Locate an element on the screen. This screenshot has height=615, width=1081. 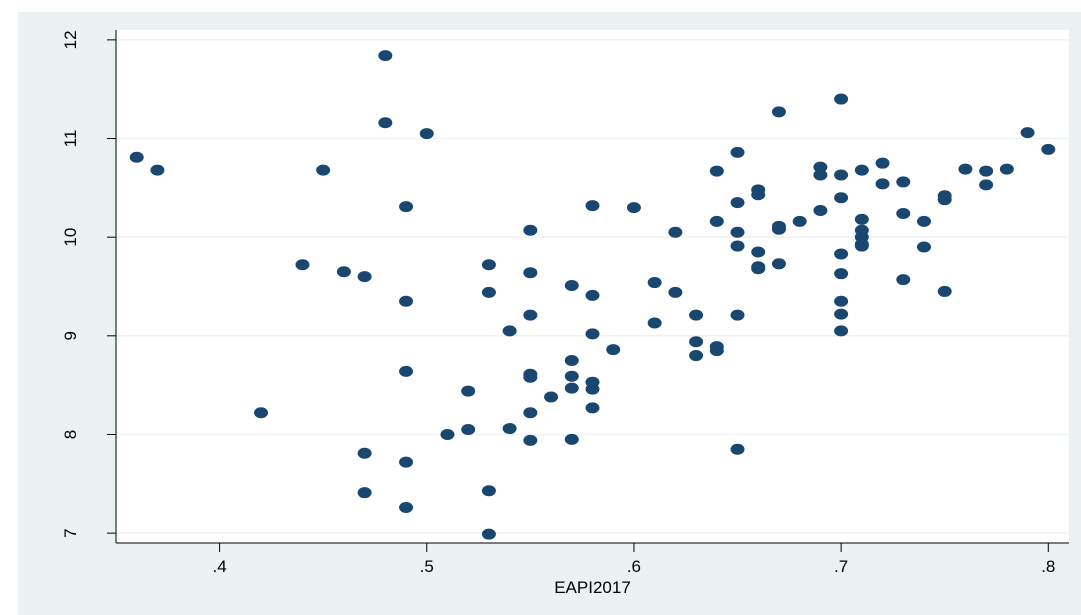
y-tick-label: 11 is located at coordinates (70, 139).